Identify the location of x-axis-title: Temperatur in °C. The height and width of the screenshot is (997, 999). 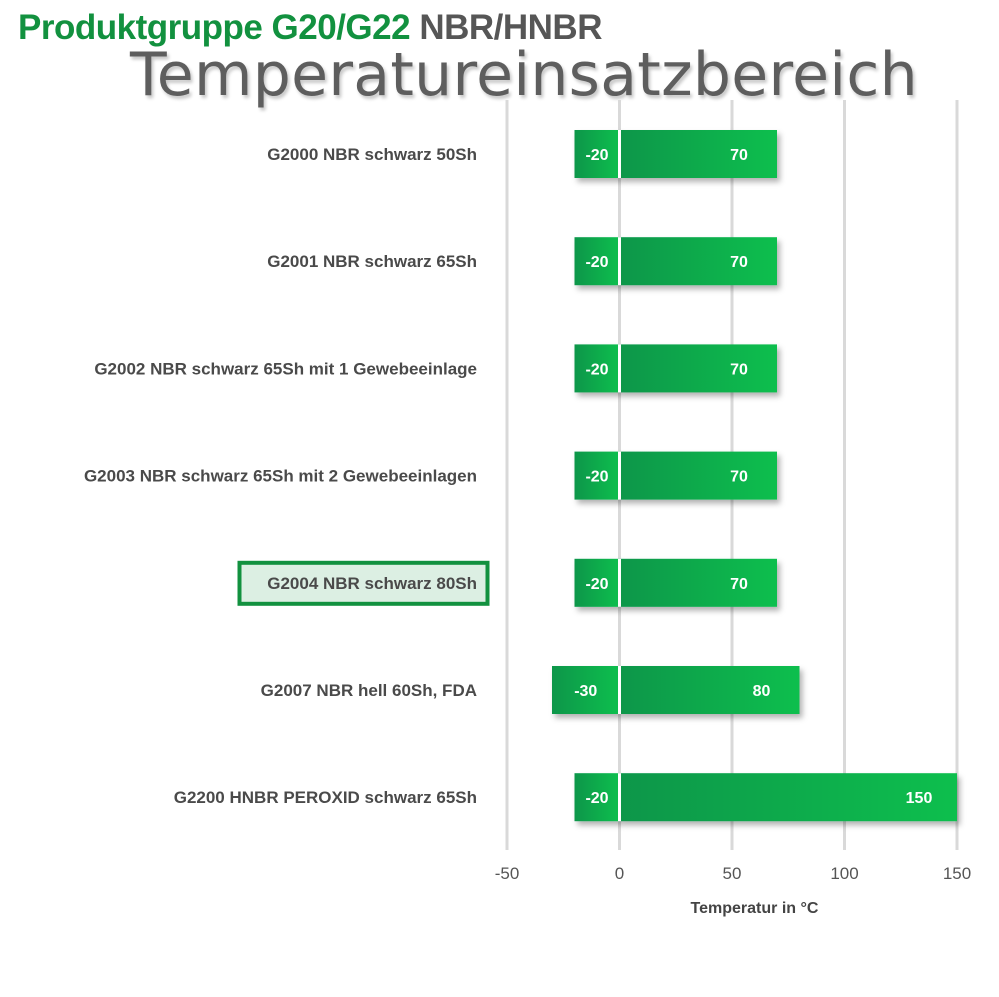
(755, 908).